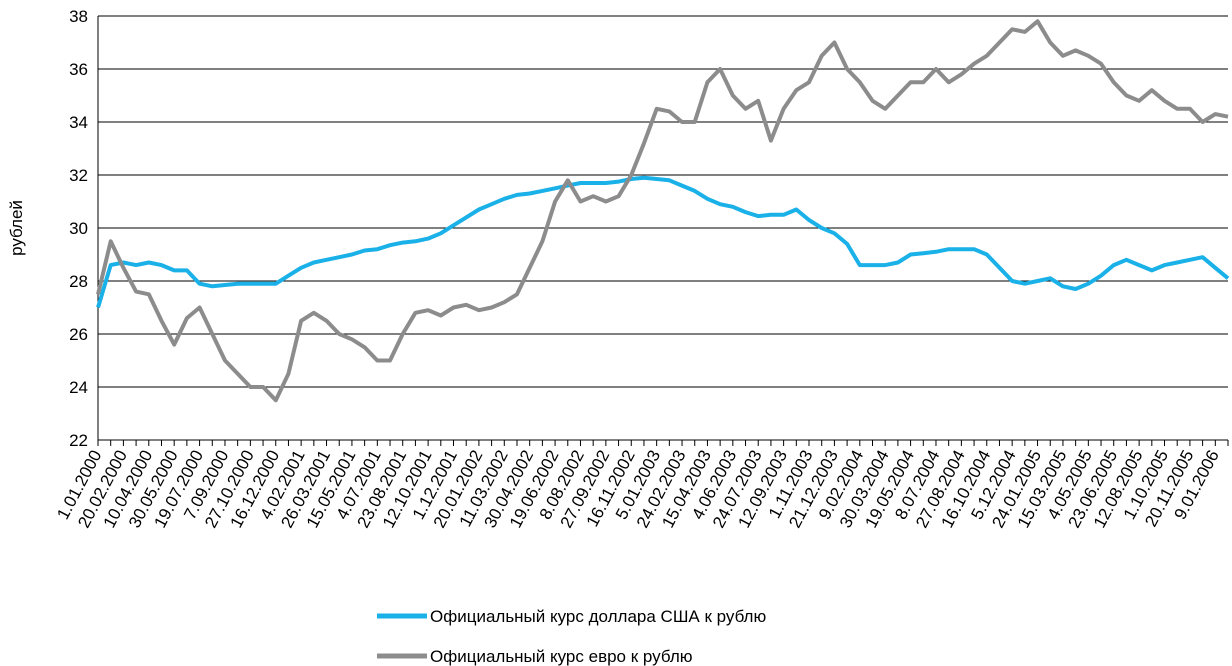 This screenshot has height=666, width=1232. Describe the element at coordinates (78, 175) in the screenshot. I see `y-tick-label: 32` at that location.